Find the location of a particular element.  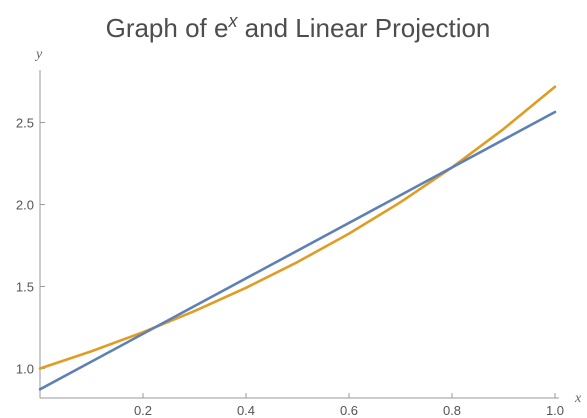

y-tick-label: 2.5 is located at coordinates (25, 122).